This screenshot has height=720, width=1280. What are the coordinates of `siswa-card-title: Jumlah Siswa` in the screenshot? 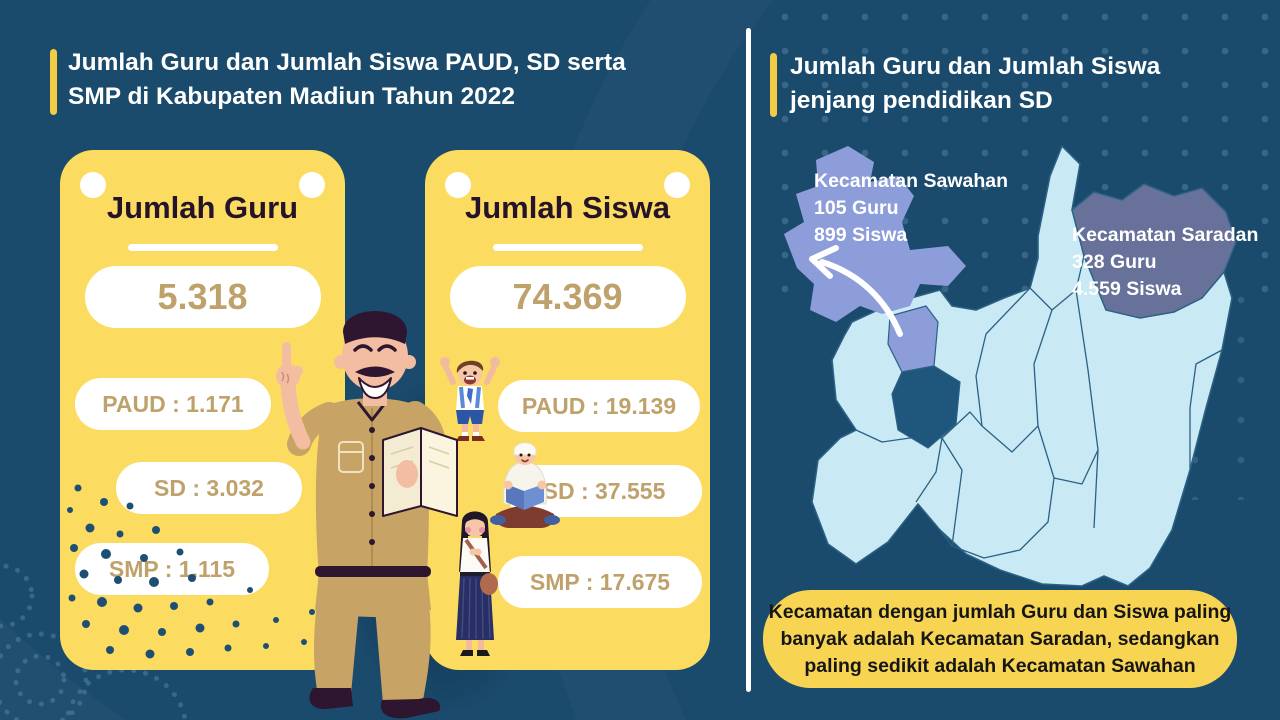 It's located at (567, 207).